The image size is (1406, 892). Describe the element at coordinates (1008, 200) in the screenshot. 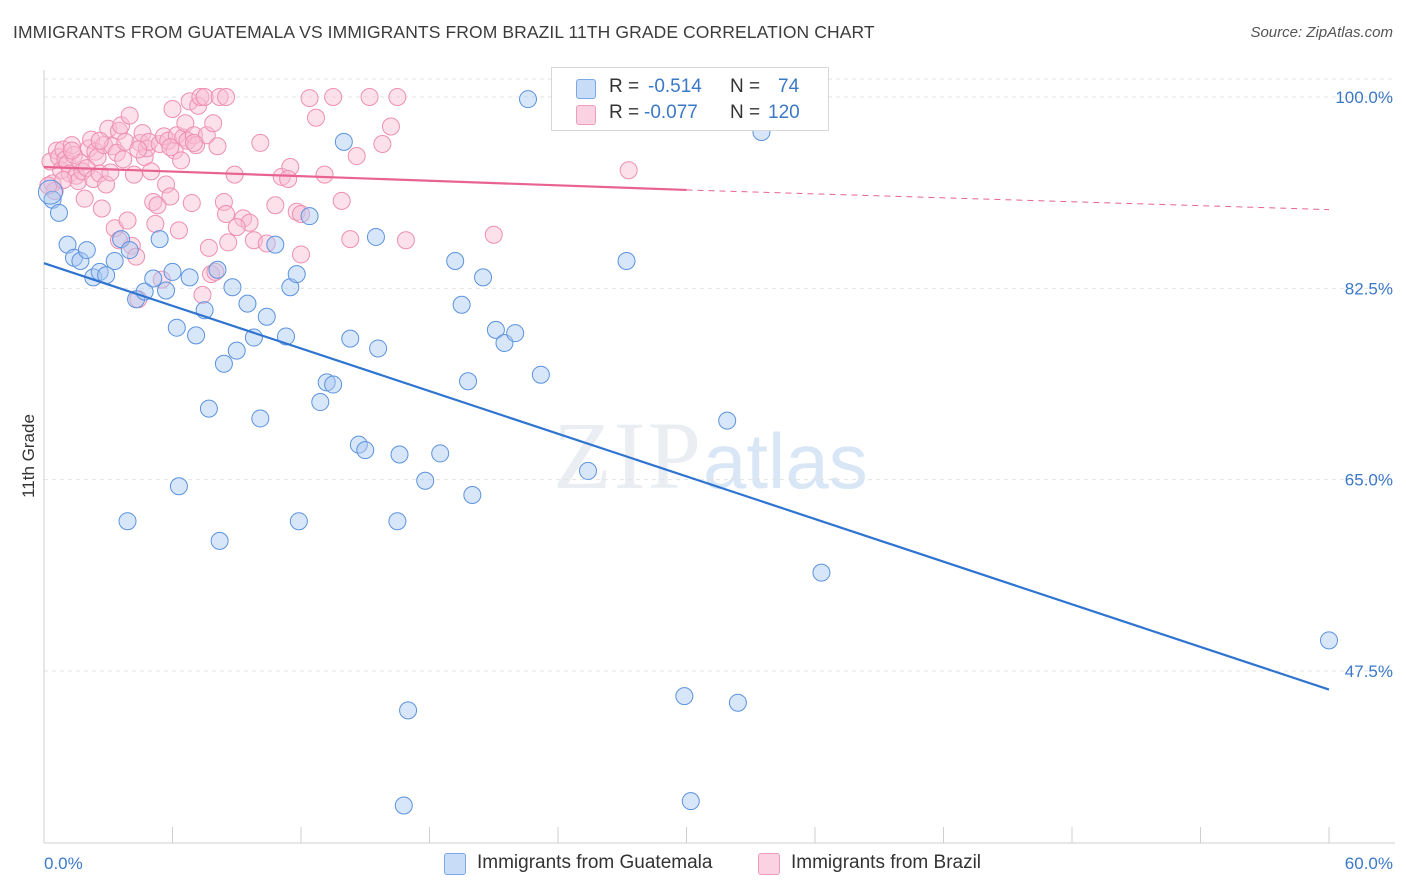

I see `brazil-trend-line-extension` at that location.